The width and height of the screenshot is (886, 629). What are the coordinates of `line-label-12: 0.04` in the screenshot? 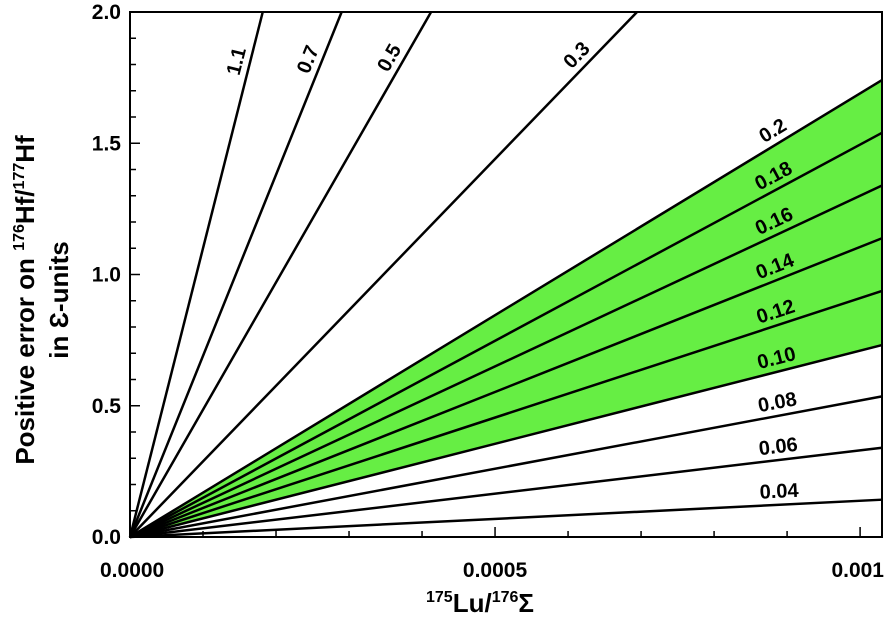 It's located at (779, 492).